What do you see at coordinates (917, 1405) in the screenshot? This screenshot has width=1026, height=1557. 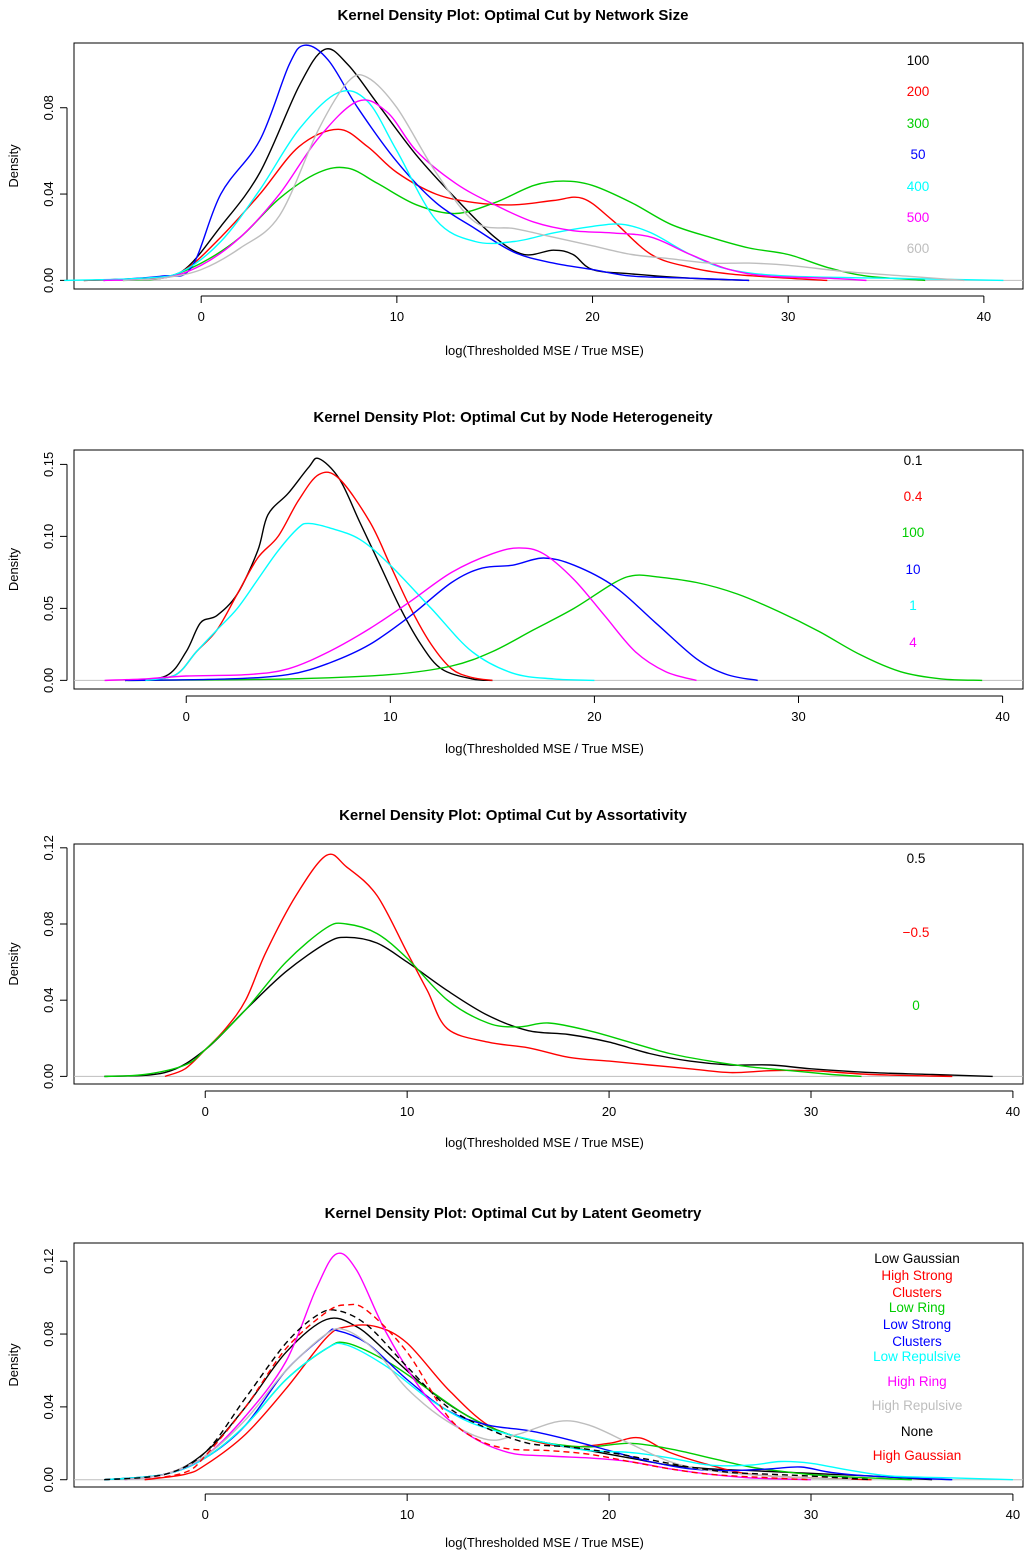 I see `chart-3-legend-entry-high-repulsive: High Repulsive` at bounding box center [917, 1405].